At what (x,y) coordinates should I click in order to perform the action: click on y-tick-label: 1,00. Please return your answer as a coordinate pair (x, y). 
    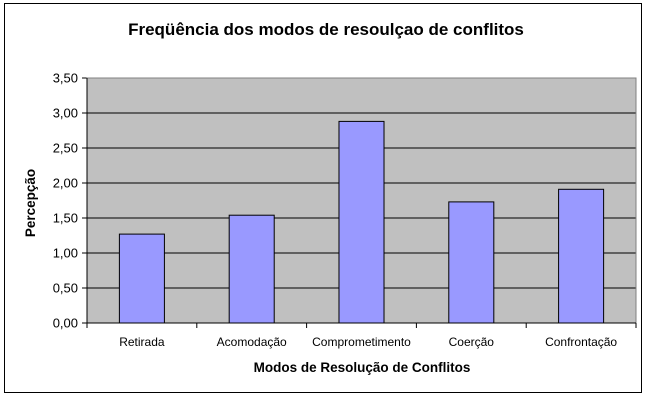
    Looking at the image, I should click on (65, 253).